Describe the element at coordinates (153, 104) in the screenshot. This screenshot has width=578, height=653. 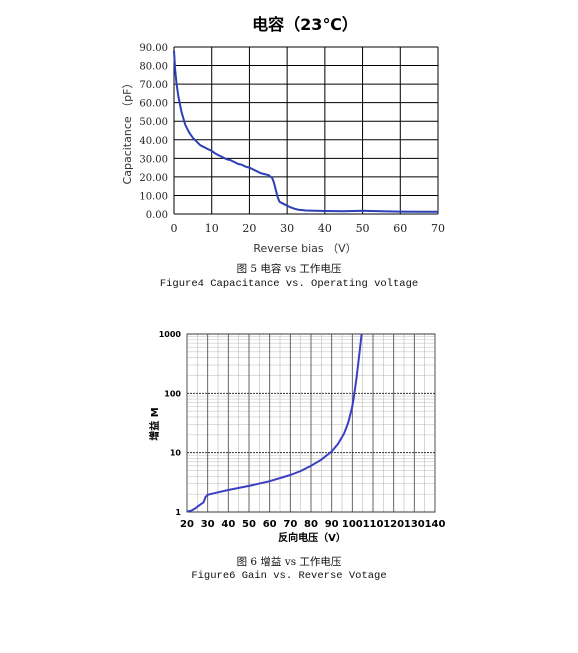
I see `chart1-y-tick-label: 60.00` at that location.